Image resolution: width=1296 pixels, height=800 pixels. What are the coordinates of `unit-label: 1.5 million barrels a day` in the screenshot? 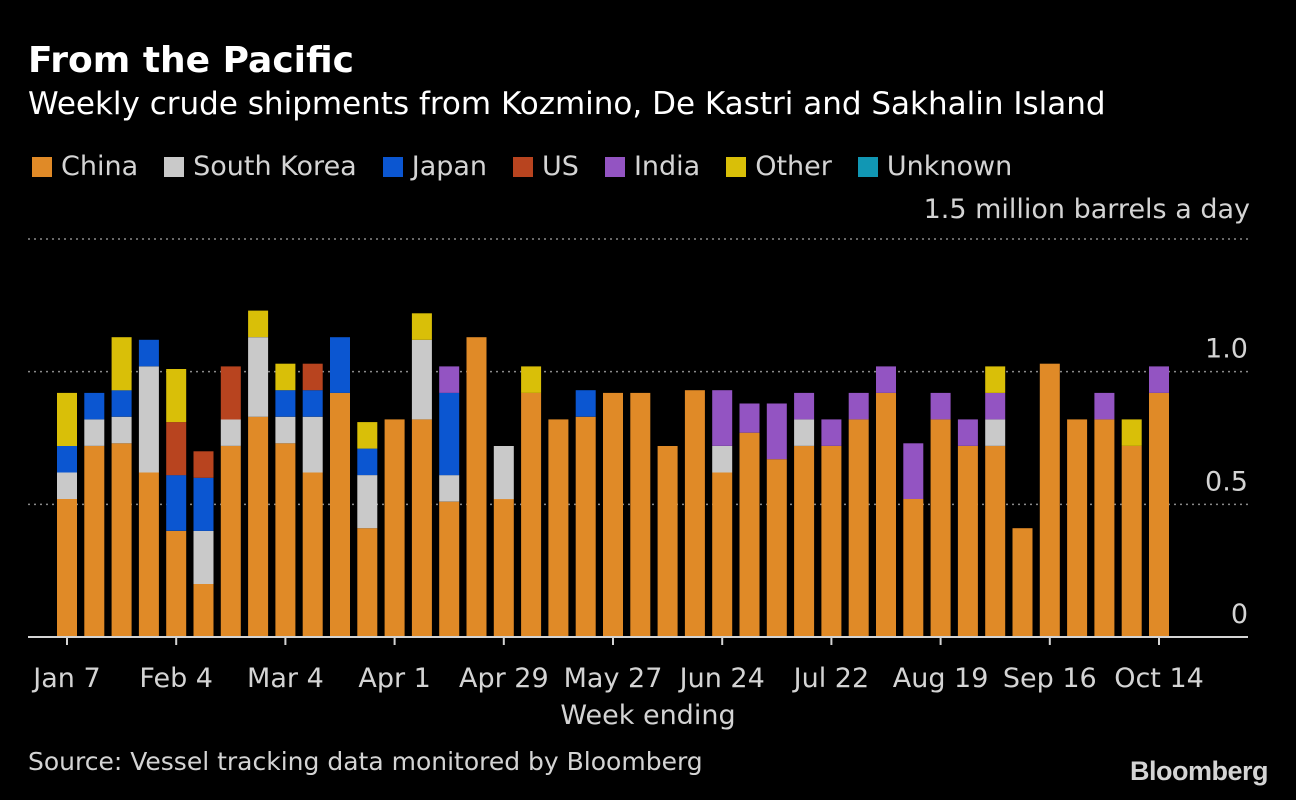 It's located at (1086, 209).